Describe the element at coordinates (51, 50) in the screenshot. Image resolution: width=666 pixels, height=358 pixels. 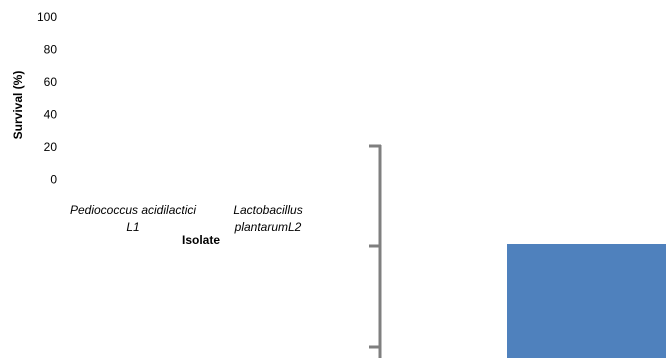
I see `y-tick-label: 80` at that location.